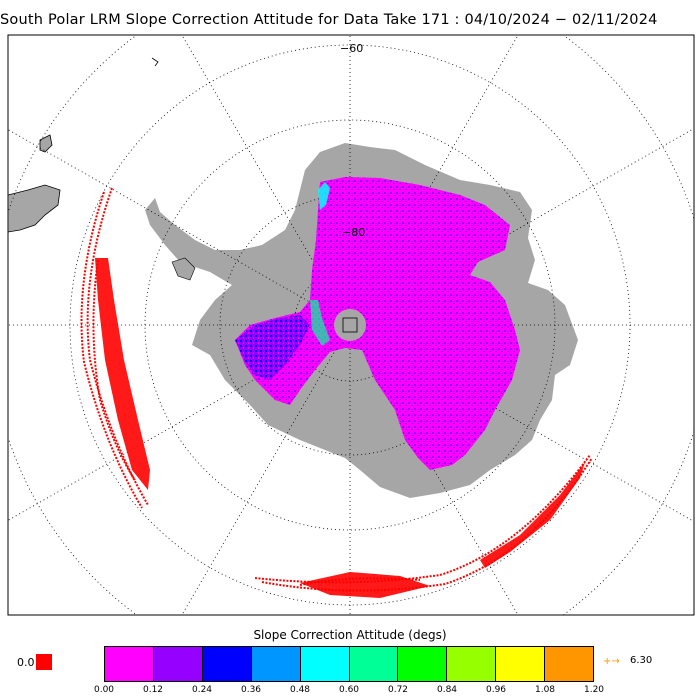  Describe the element at coordinates (44, 662) in the screenshot. I see `nodata-swatch` at that location.